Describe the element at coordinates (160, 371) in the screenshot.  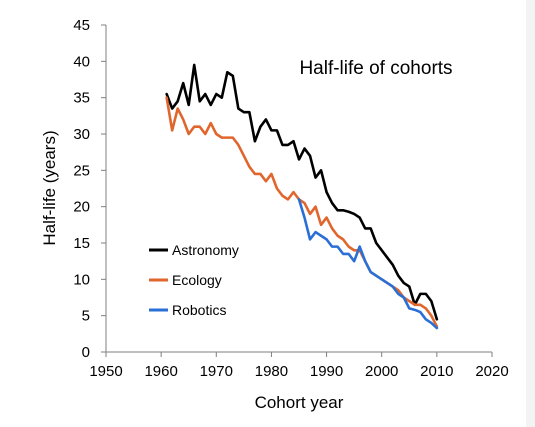
I see `x-tick-label: 1960` at that location.